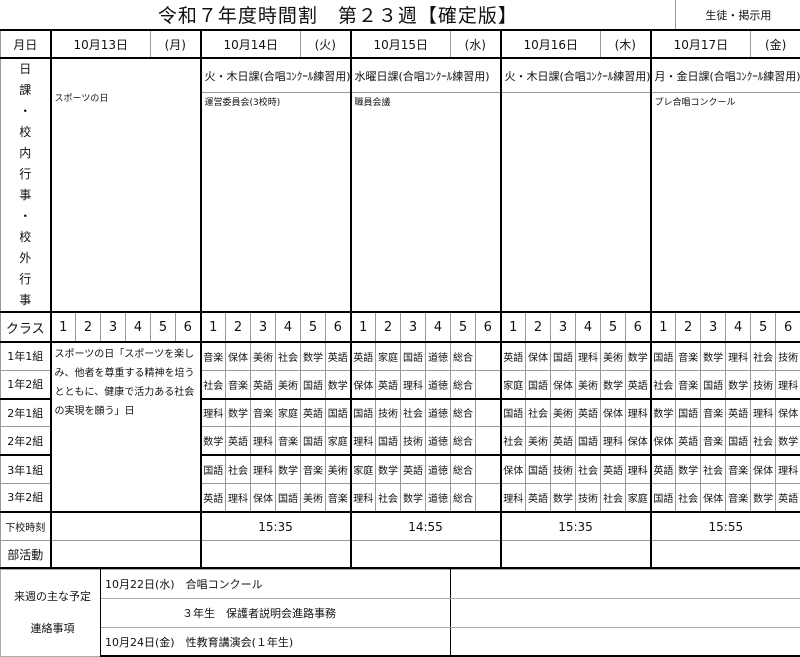 This screenshot has height=657, width=800. I want to click on notes-blank, so click(625, 612).